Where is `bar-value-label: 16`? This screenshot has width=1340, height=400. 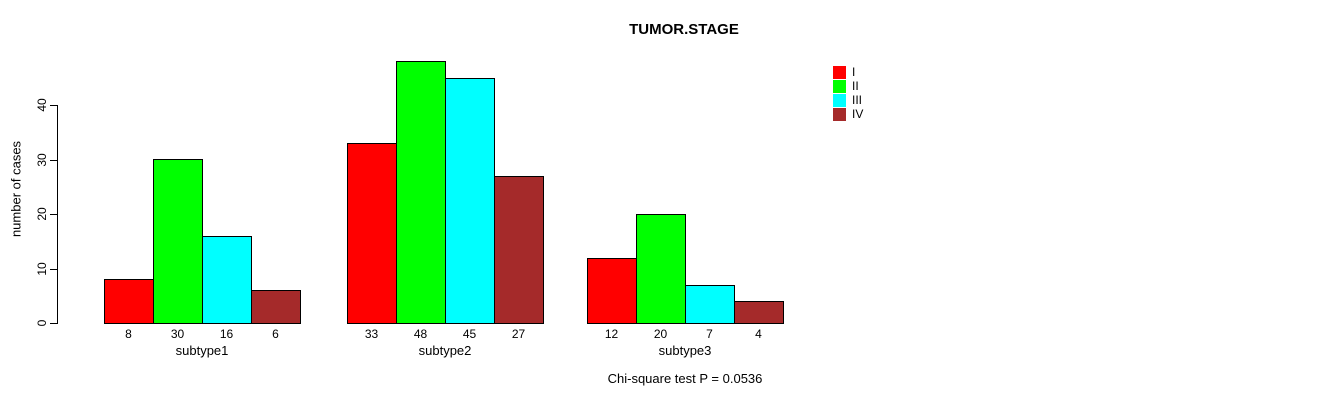
bar-value-label: 16 is located at coordinates (226, 334).